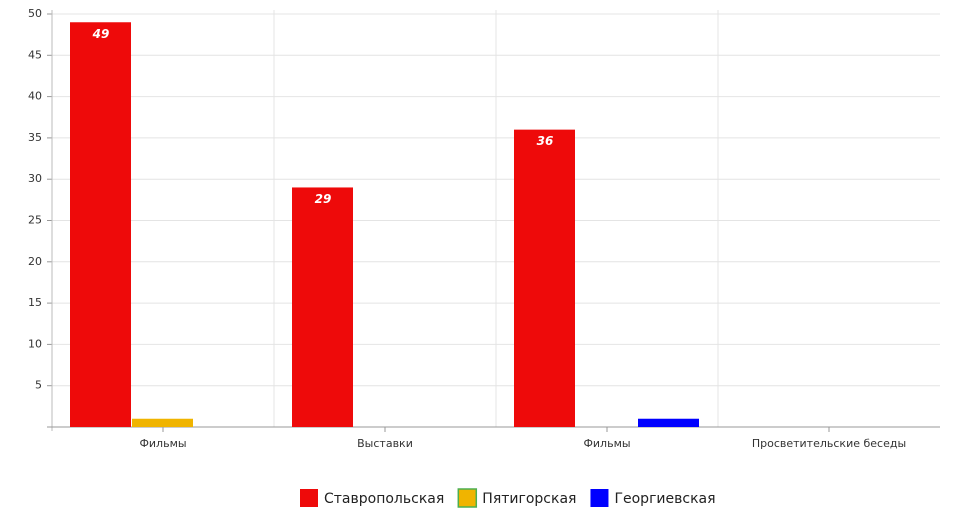  Describe the element at coordinates (101, 34) in the screenshot. I see `data-label: 49` at that location.